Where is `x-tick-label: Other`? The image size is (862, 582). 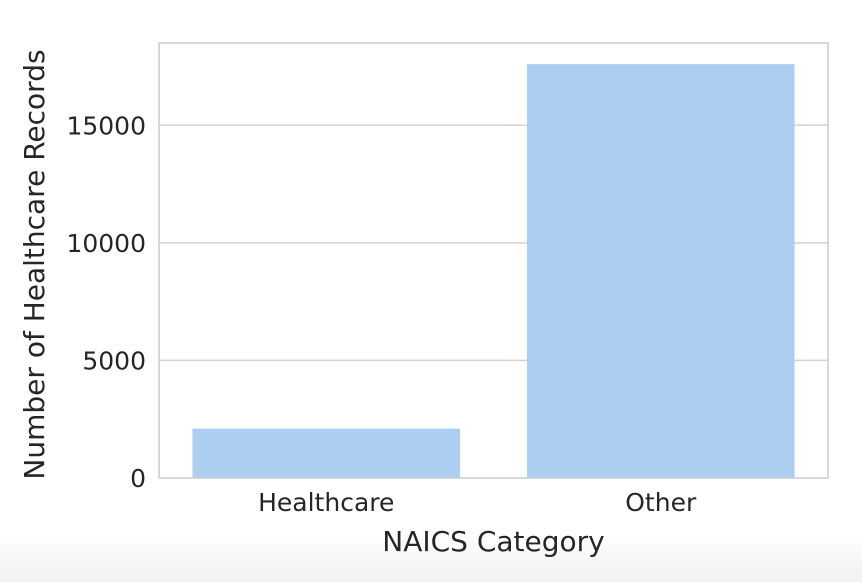 x-tick-label: Other is located at coordinates (661, 502).